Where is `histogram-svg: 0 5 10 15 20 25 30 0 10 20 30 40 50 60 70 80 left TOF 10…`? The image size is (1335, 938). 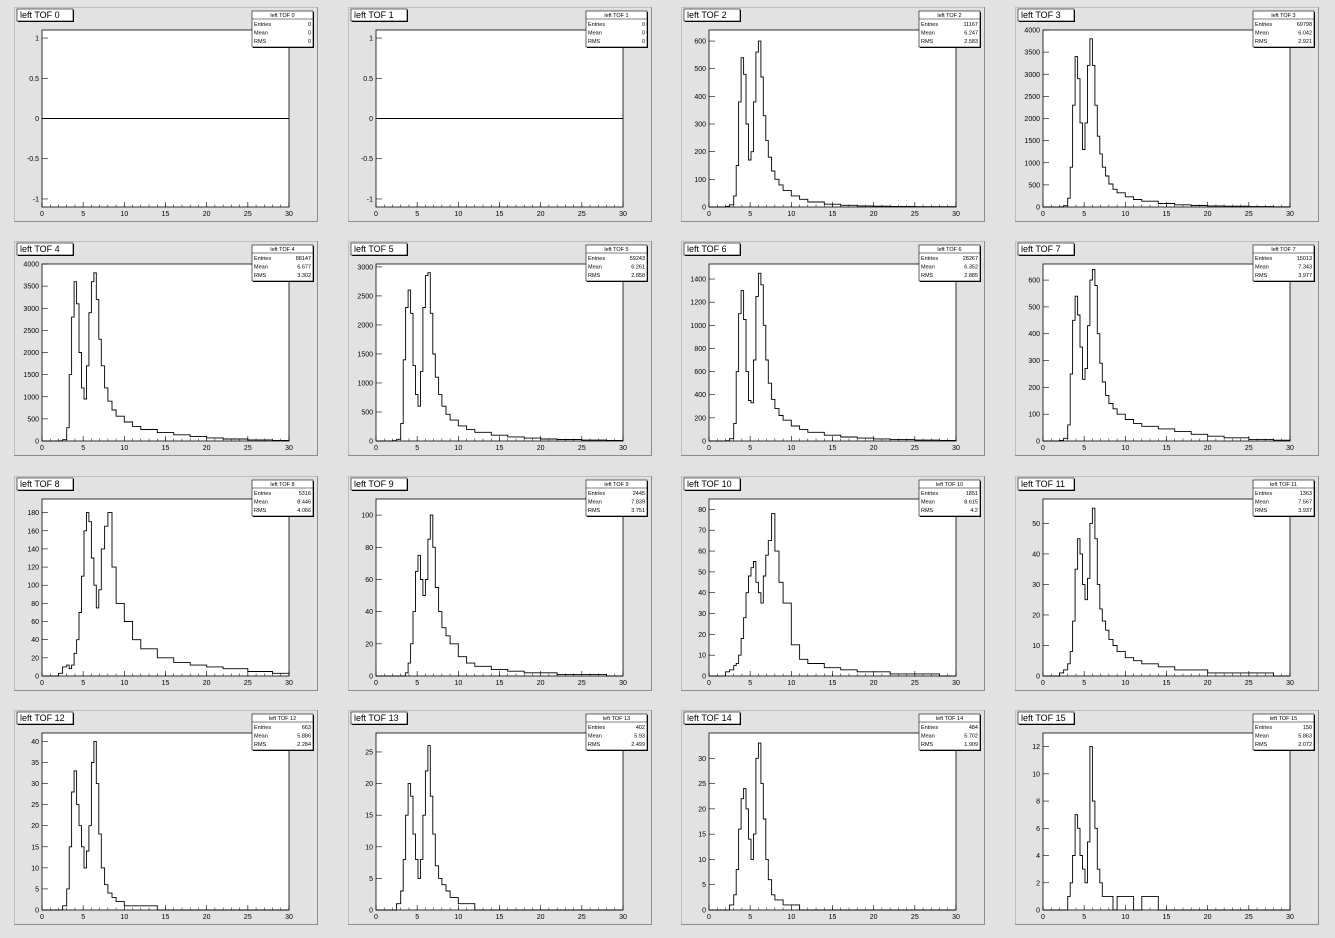 histogram-svg: 0 5 10 15 20 25 30 0 10 20 30 40 50 60 70 80 left TOF 10… is located at coordinates (833, 583).